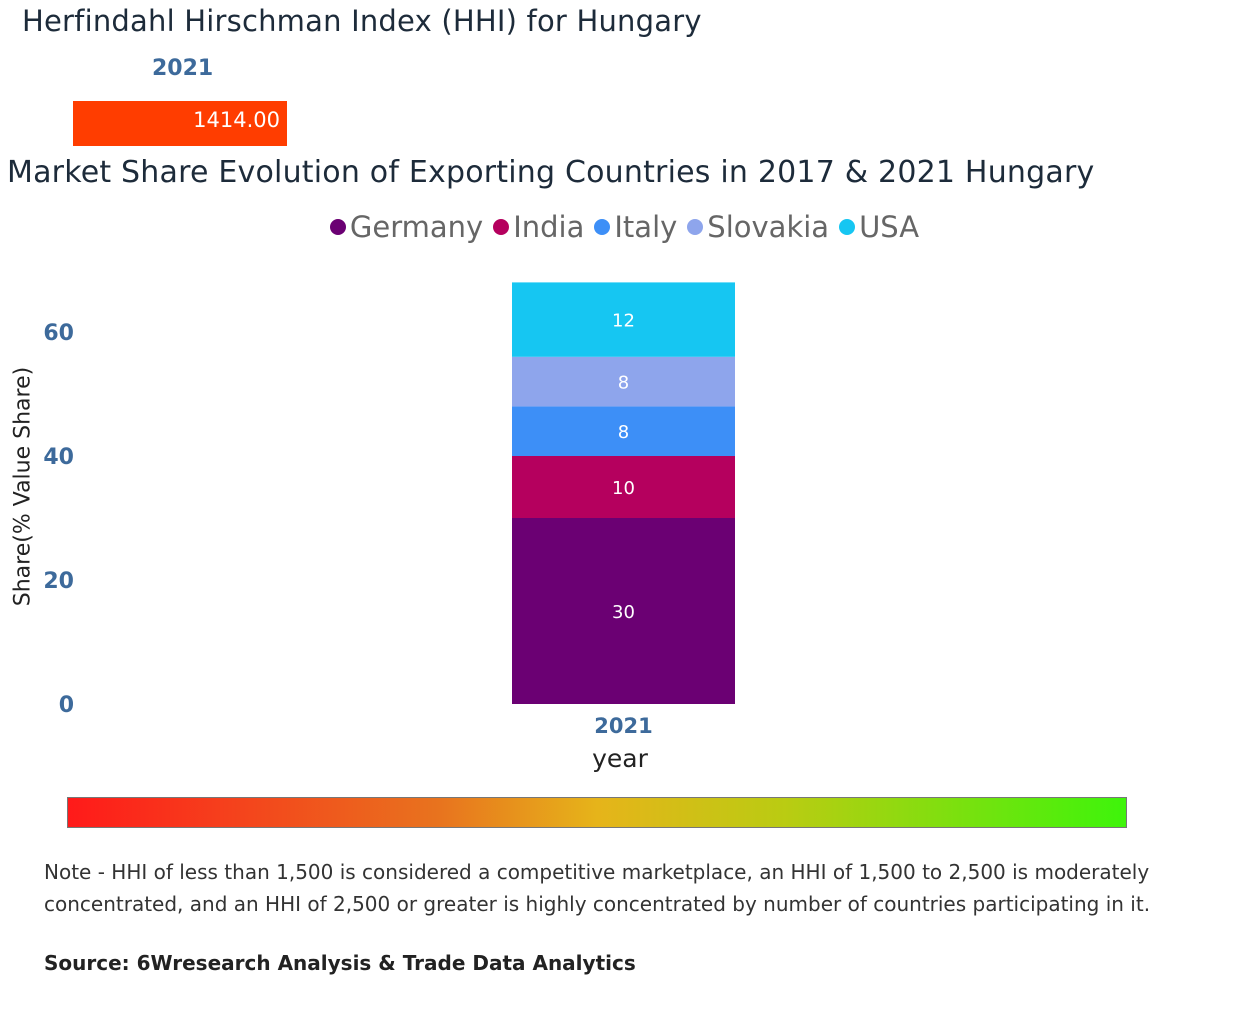 This screenshot has height=1013, width=1249. I want to click on data-label-italy: 8, so click(623, 432).